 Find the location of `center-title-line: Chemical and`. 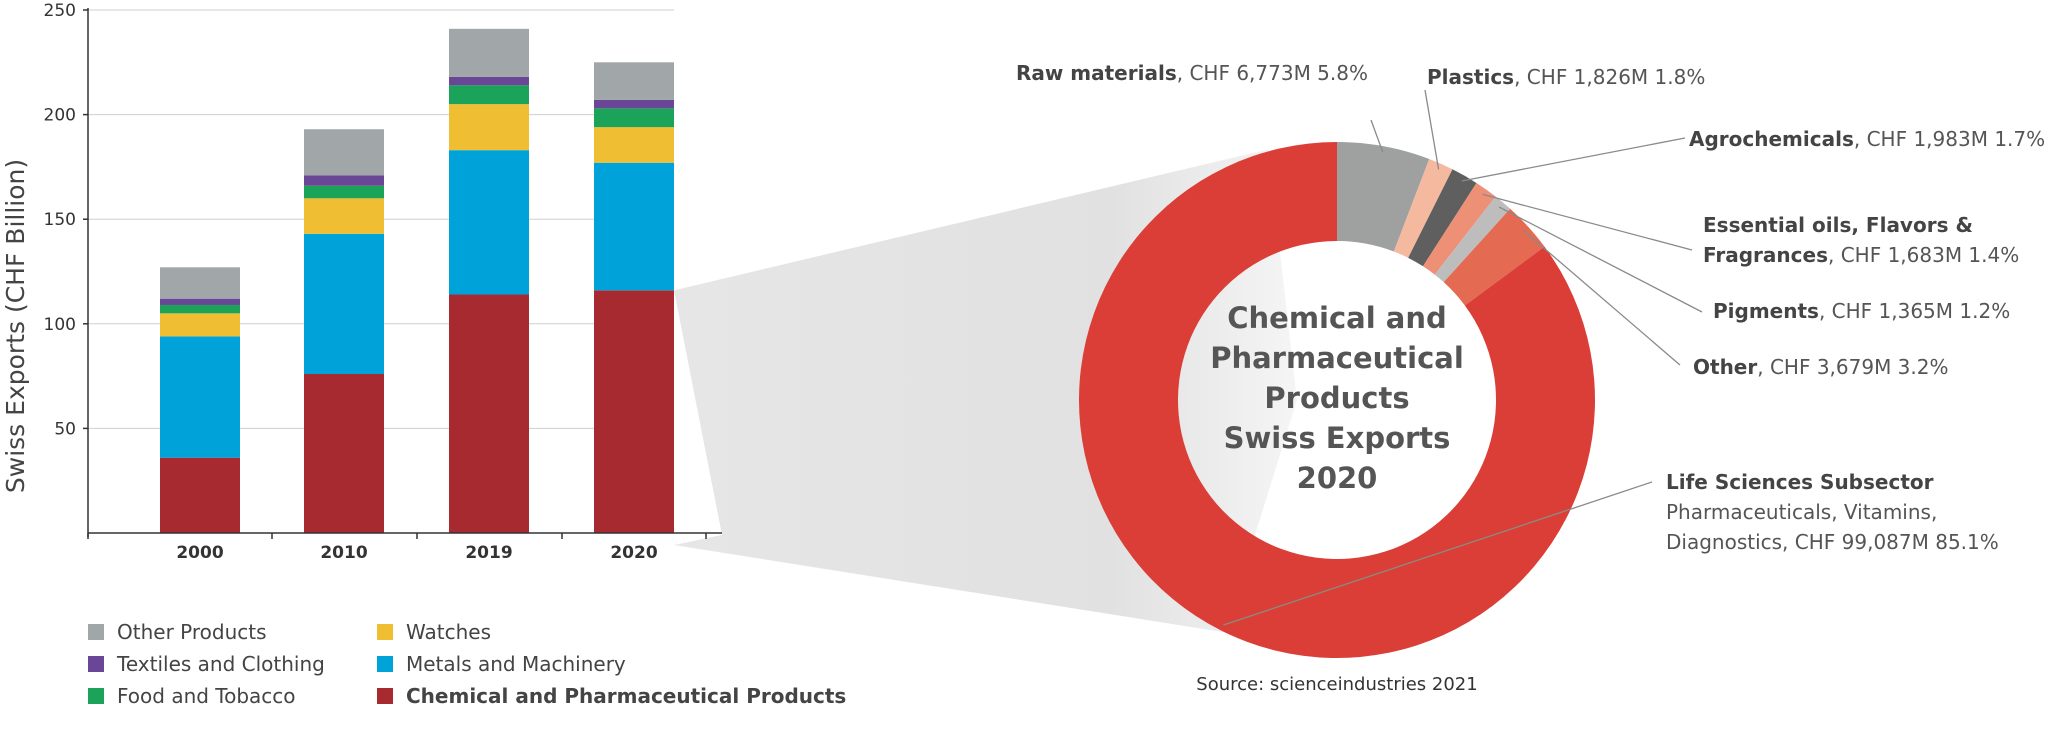

center-title-line: Chemical and is located at coordinates (1337, 318).